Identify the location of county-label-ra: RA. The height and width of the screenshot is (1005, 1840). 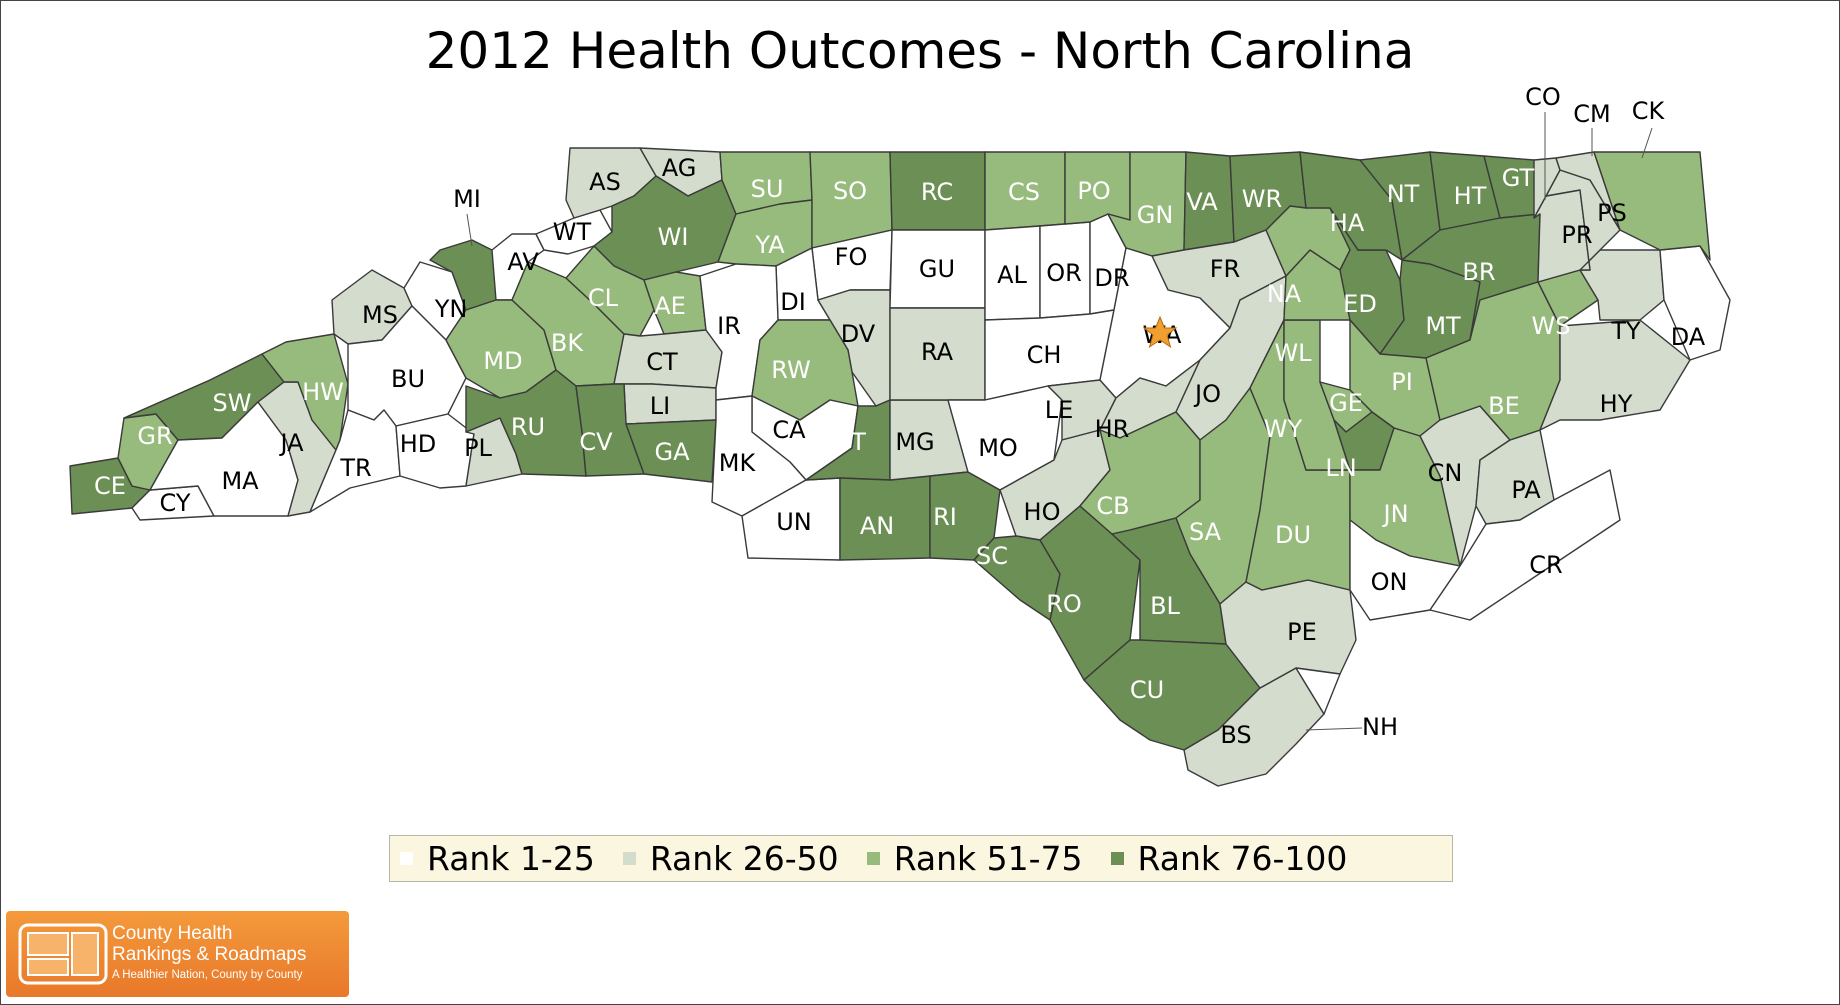
(937, 352).